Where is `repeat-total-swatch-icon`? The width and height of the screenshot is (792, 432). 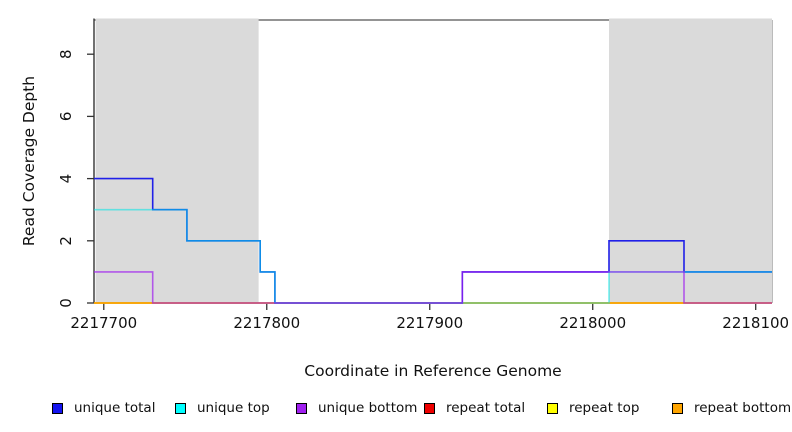
repeat-total-swatch-icon is located at coordinates (429, 408).